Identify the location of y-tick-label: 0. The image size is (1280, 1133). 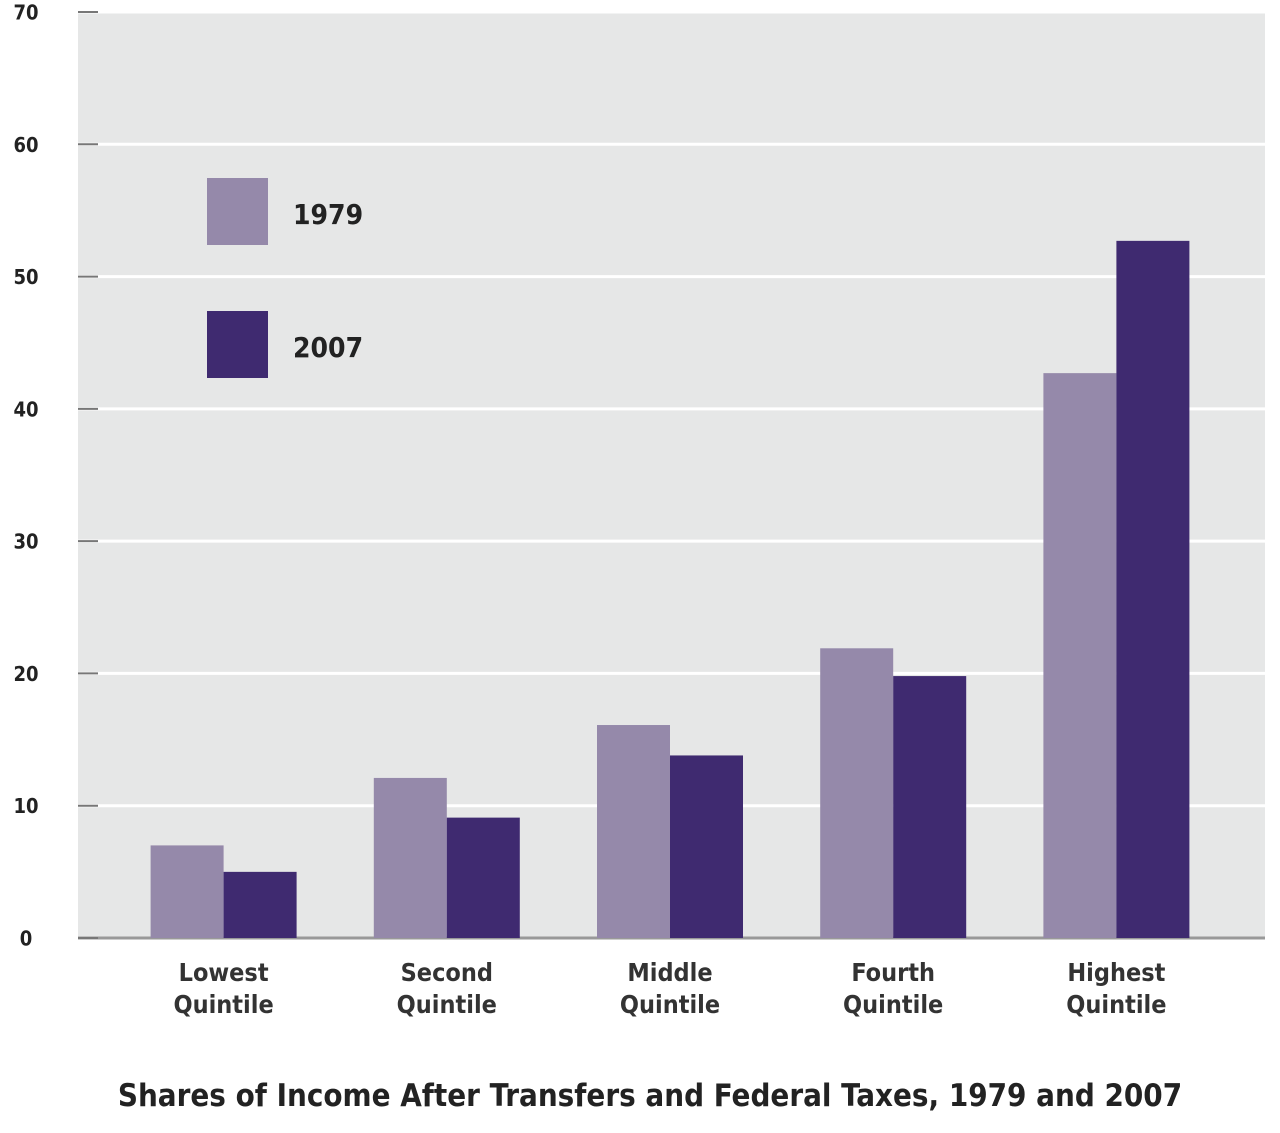
(26, 939).